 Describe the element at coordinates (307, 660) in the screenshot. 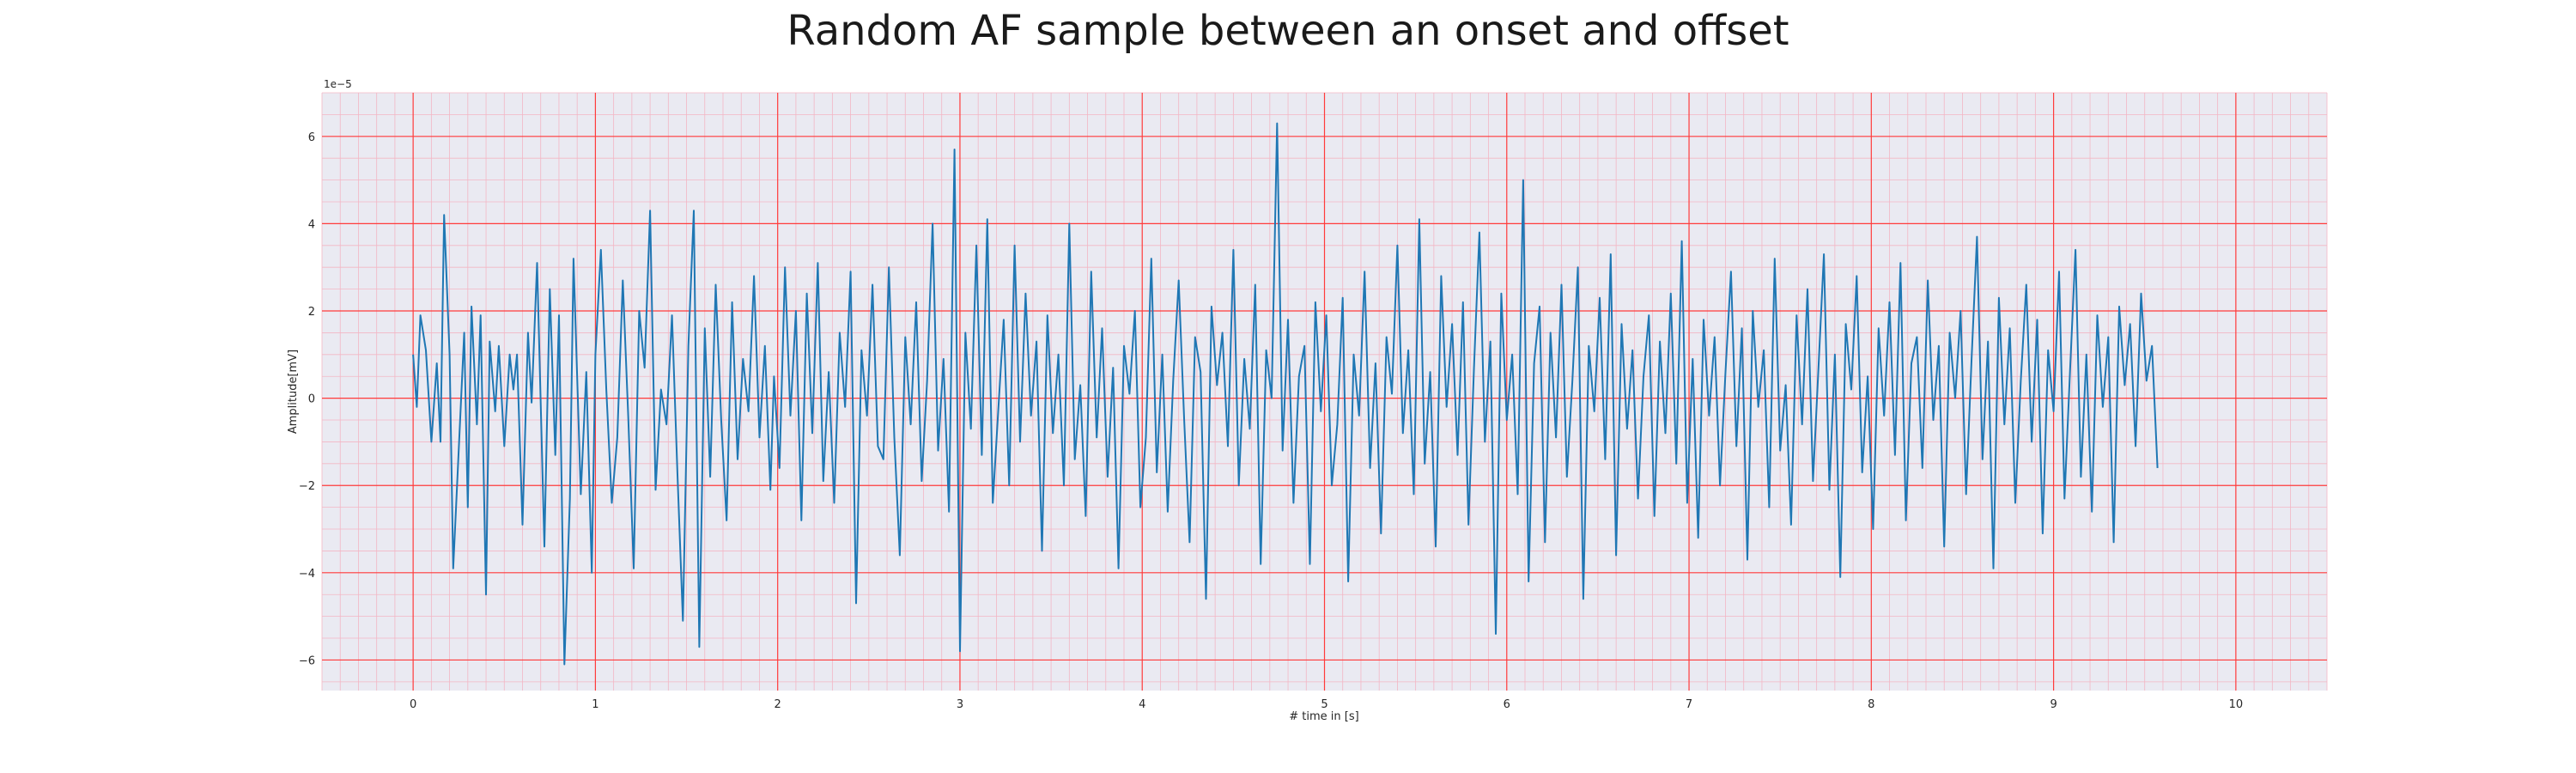

I see `y-tick-label: −6` at that location.